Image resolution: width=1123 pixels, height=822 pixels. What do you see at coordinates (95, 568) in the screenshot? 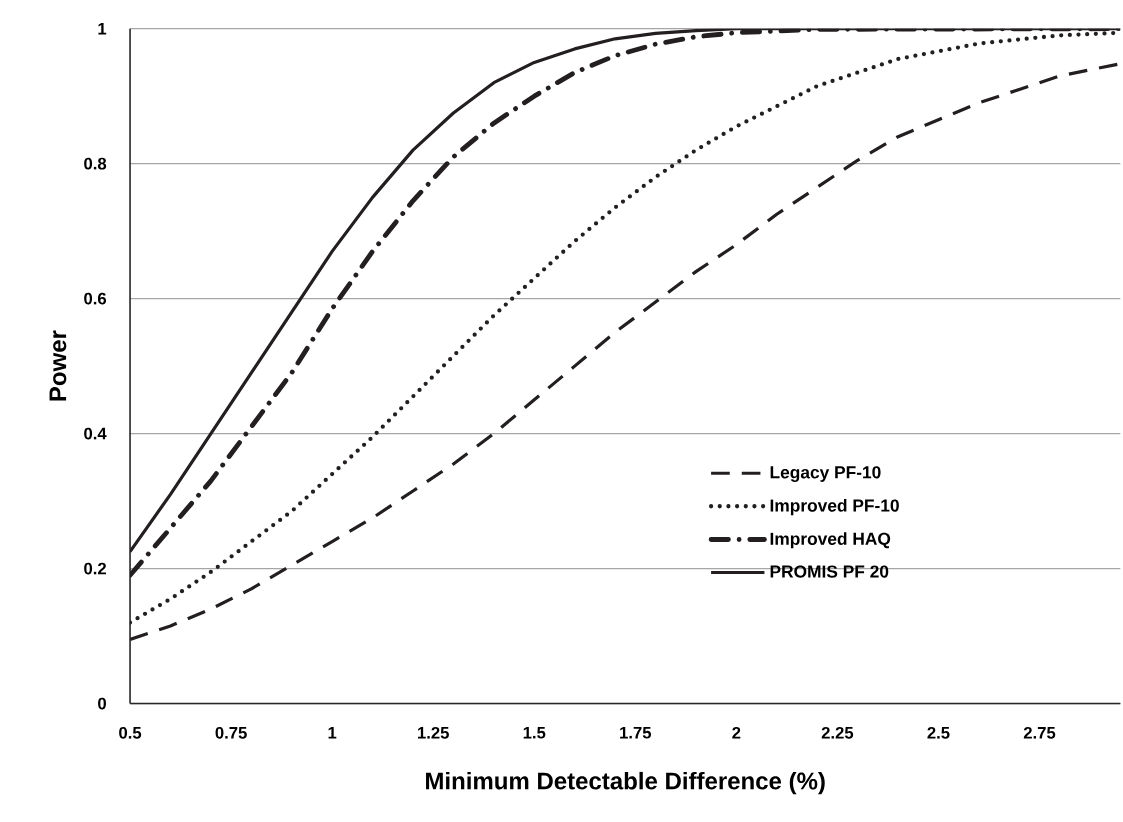
I see `y-tick-label: 0.2` at bounding box center [95, 568].